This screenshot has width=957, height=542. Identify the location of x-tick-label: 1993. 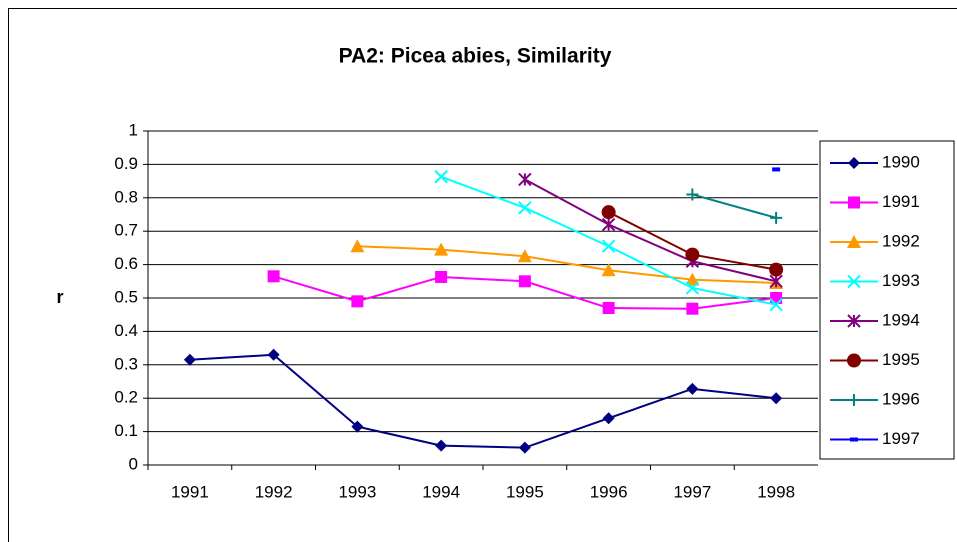
(357, 491).